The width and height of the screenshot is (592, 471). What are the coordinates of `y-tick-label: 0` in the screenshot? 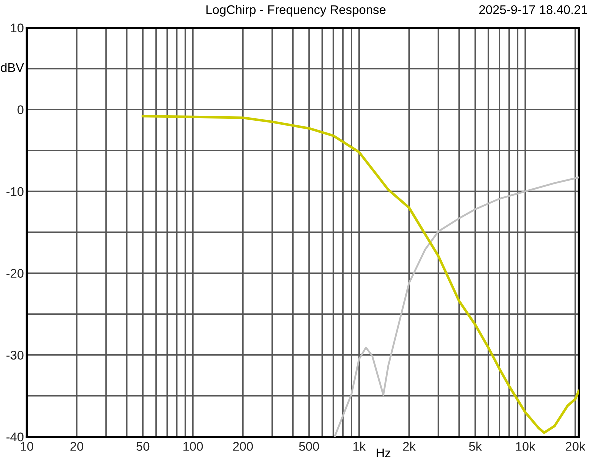 It's located at (21, 110).